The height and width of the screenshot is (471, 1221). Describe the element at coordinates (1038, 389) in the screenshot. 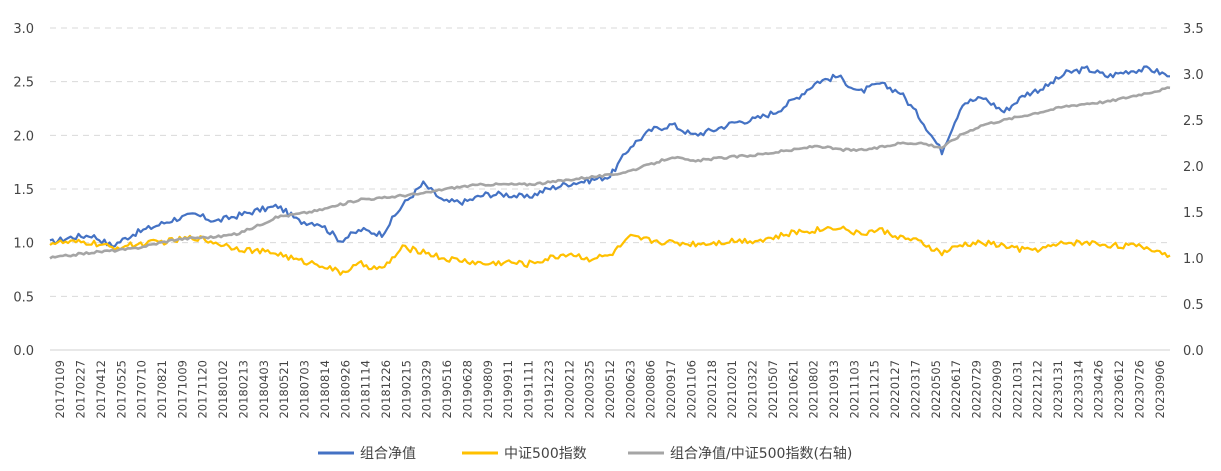

I see `x-tick-label: 20221212` at that location.